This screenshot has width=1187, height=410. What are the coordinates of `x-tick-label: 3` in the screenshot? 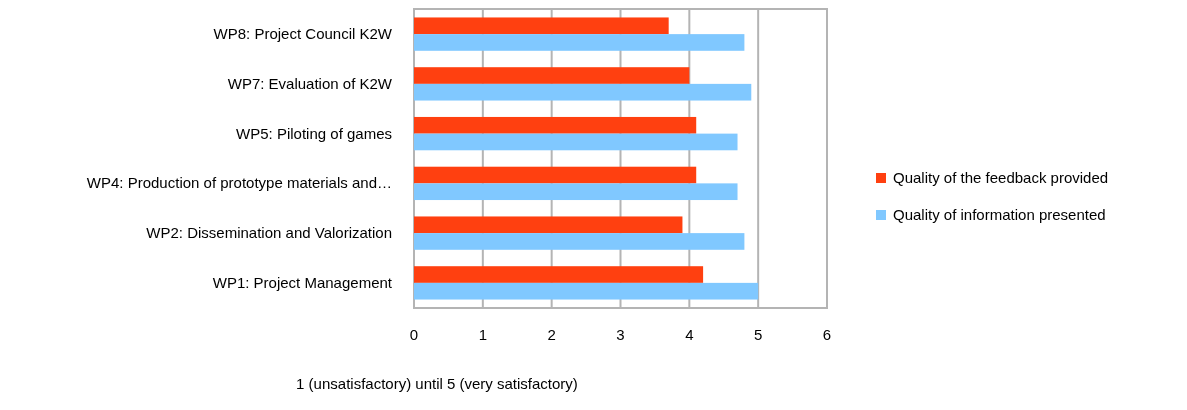 It's located at (620, 334).